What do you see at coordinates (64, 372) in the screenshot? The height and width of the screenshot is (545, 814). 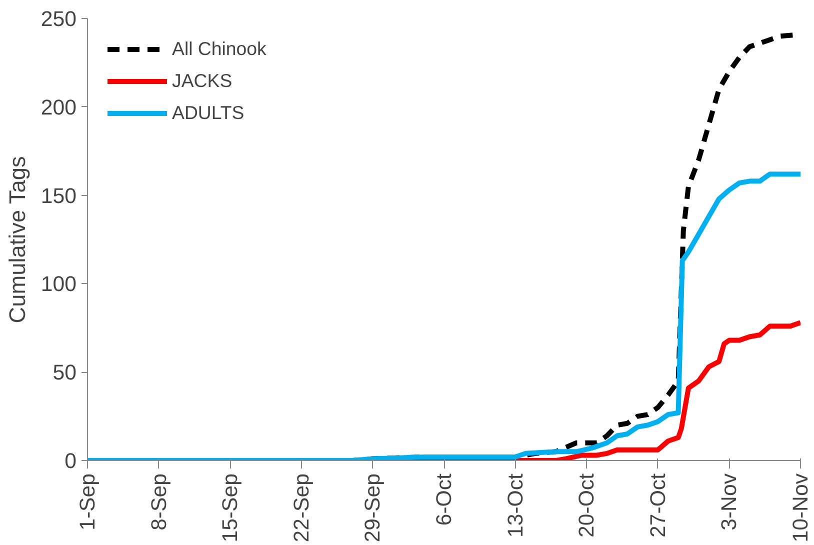 I see `y-tick-label: 50` at bounding box center [64, 372].